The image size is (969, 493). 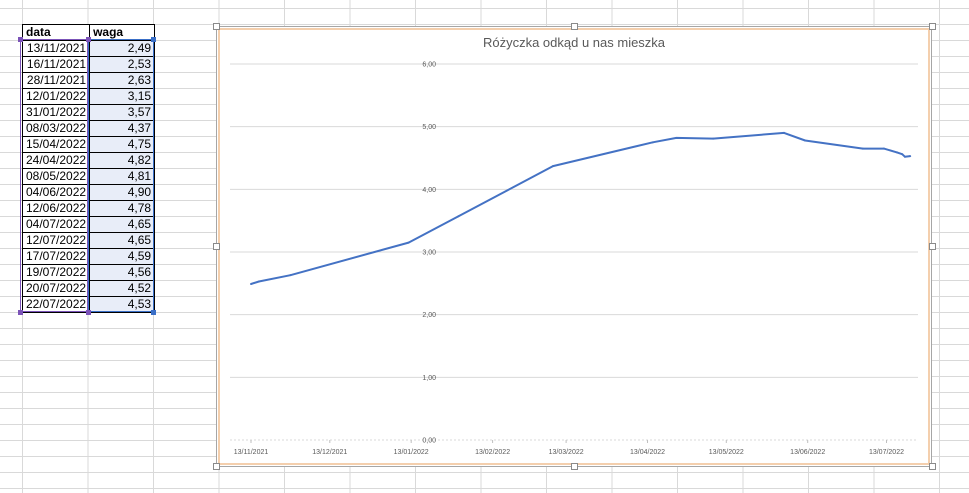 I want to click on weight-cell: 3,57, so click(x=122, y=112).